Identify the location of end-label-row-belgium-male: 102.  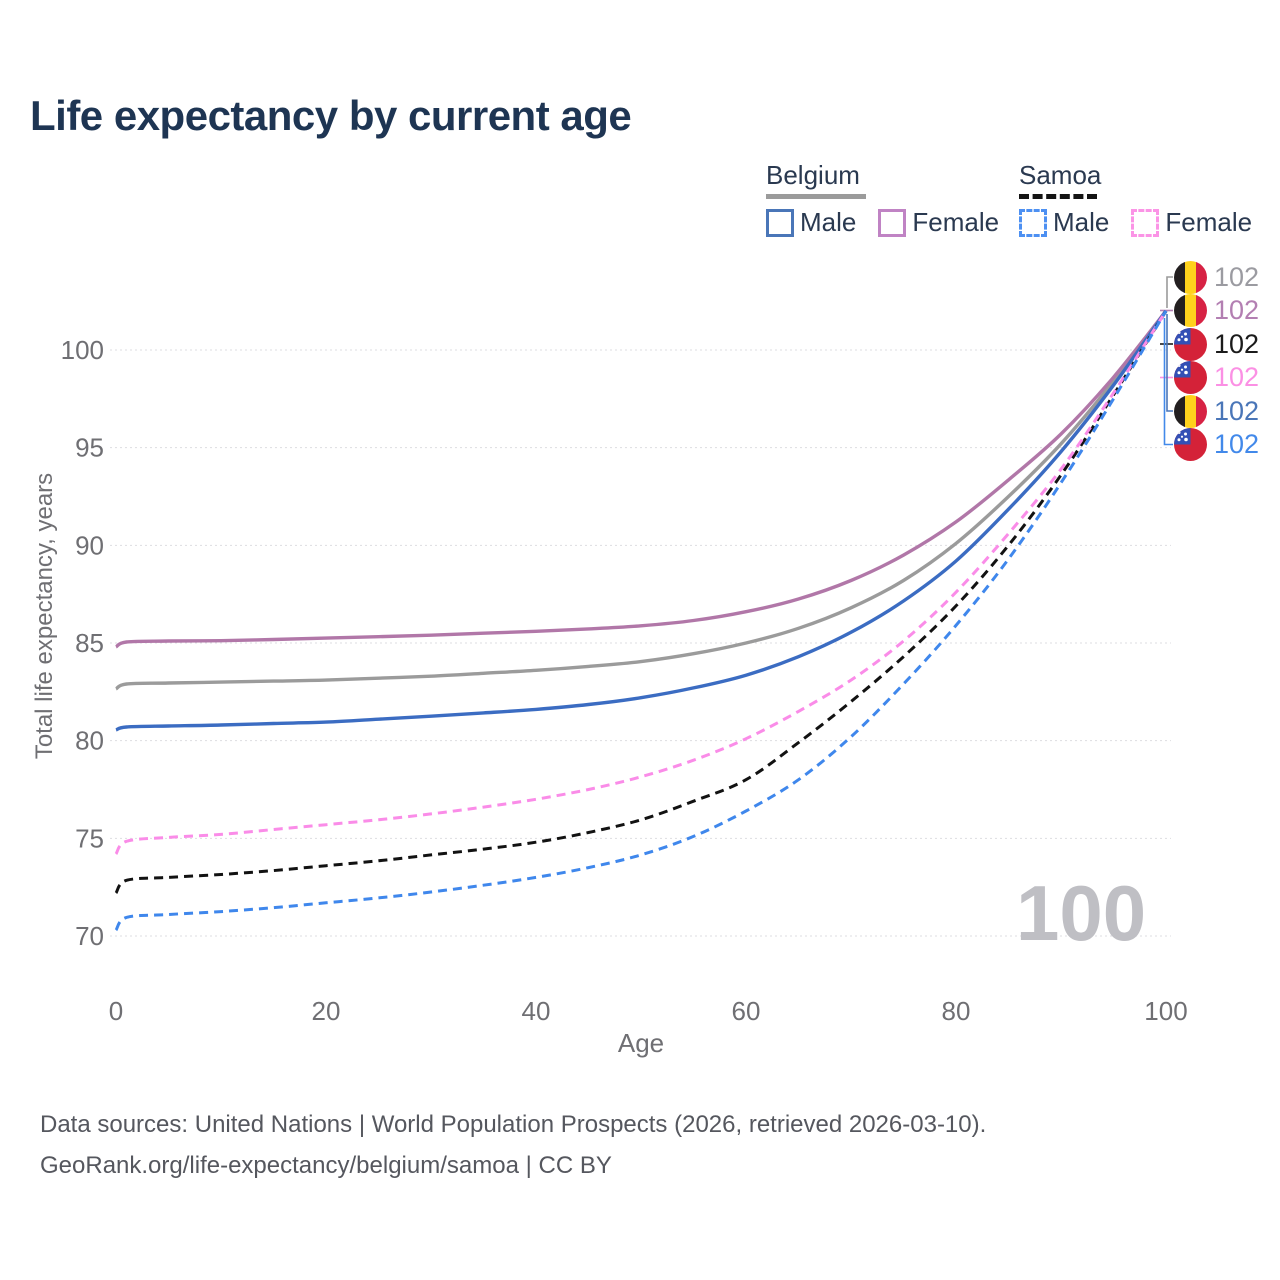
(1216, 411).